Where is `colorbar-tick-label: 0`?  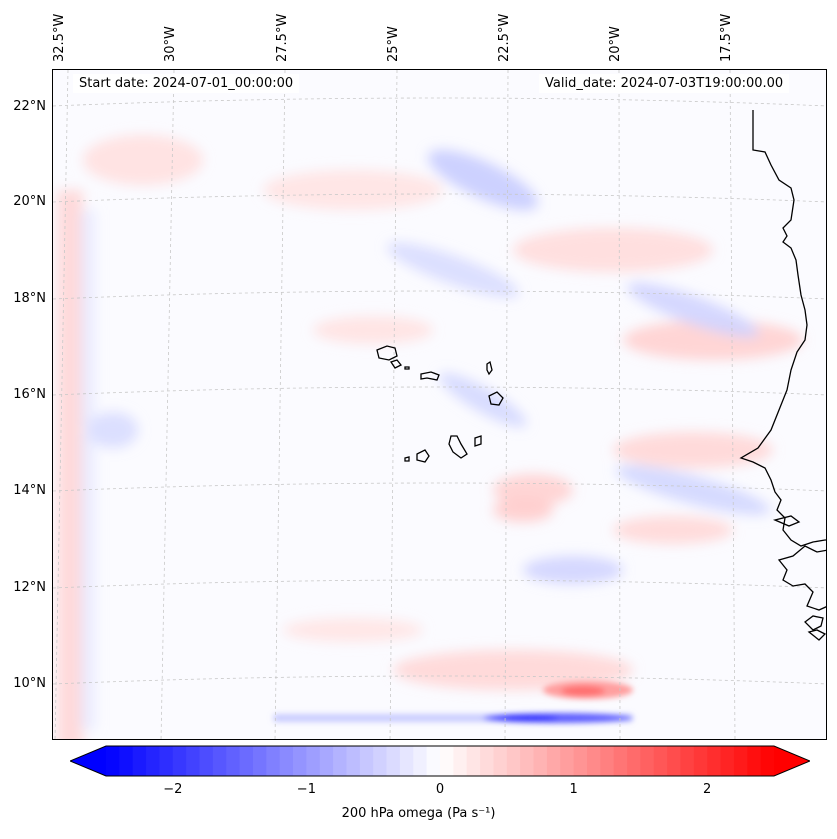 colorbar-tick-label: 0 is located at coordinates (440, 789).